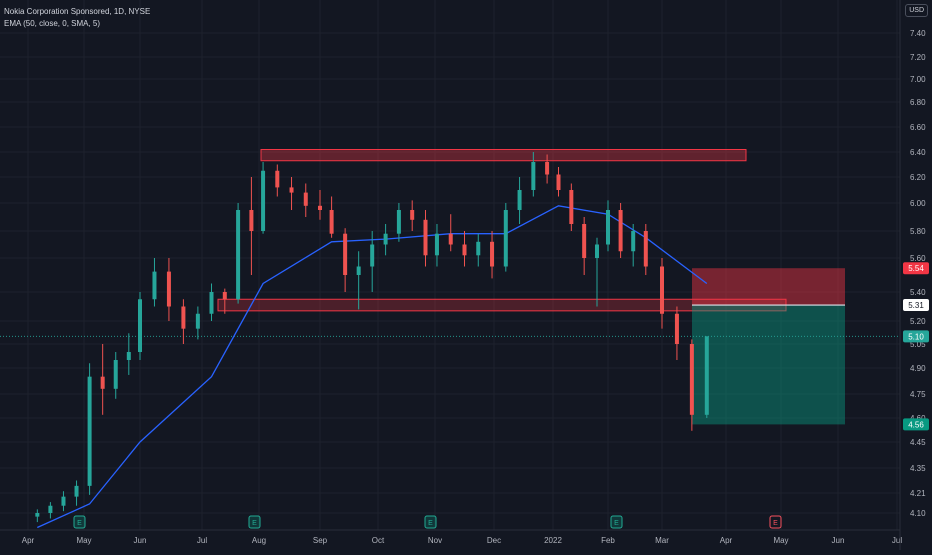 This screenshot has height=555, width=932. Describe the element at coordinates (553, 540) in the screenshot. I see `x-tick-label: 2022` at that location.